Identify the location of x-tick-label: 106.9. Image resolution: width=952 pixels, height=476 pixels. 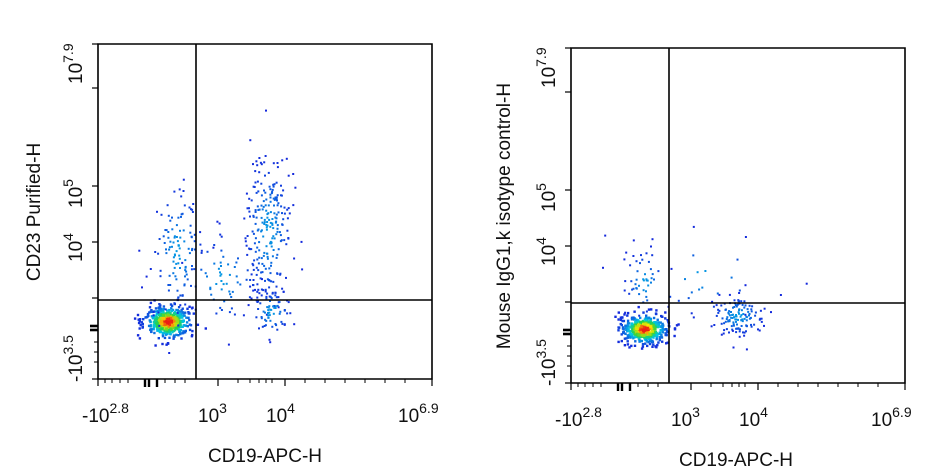
(418, 413).